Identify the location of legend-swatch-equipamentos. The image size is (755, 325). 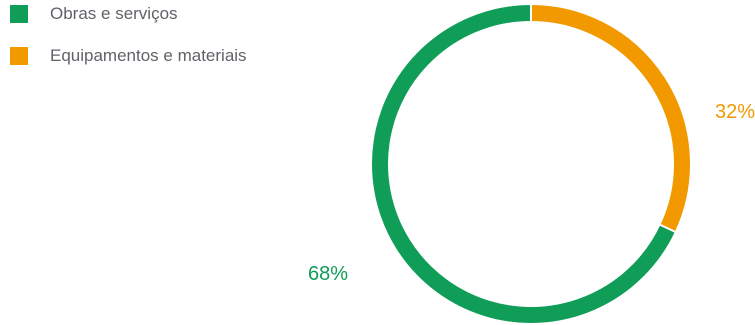
(19, 56).